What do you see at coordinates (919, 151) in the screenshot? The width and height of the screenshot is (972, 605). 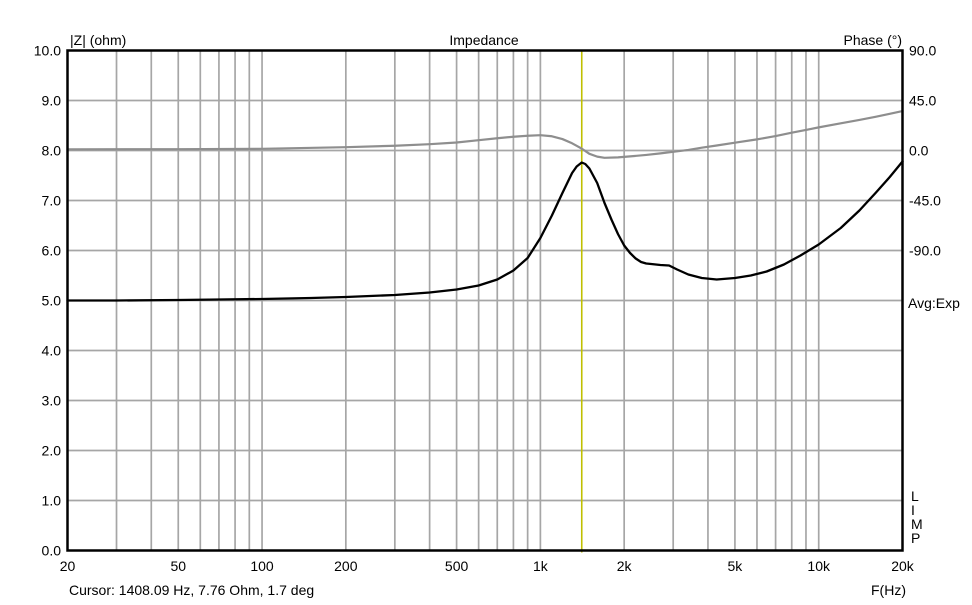 I see `y-right-tick-label: 0.0` at bounding box center [919, 151].